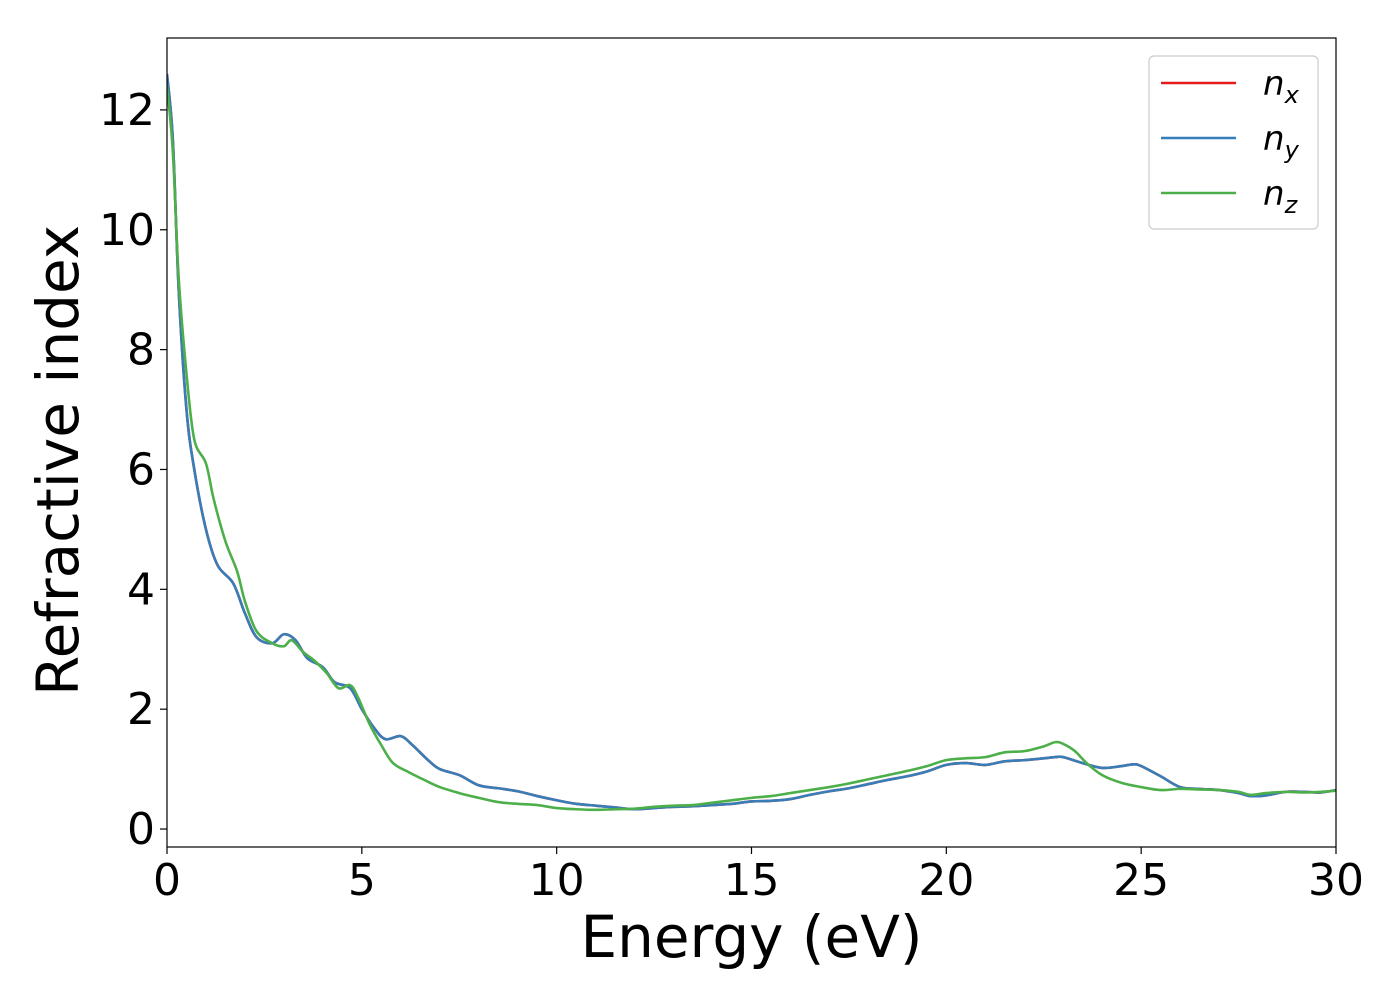  I want to click on legend-label-nz: nz, so click(1281, 196).